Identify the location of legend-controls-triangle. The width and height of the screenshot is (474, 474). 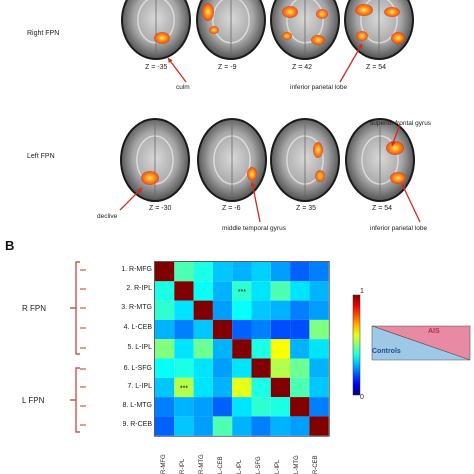
(421, 343).